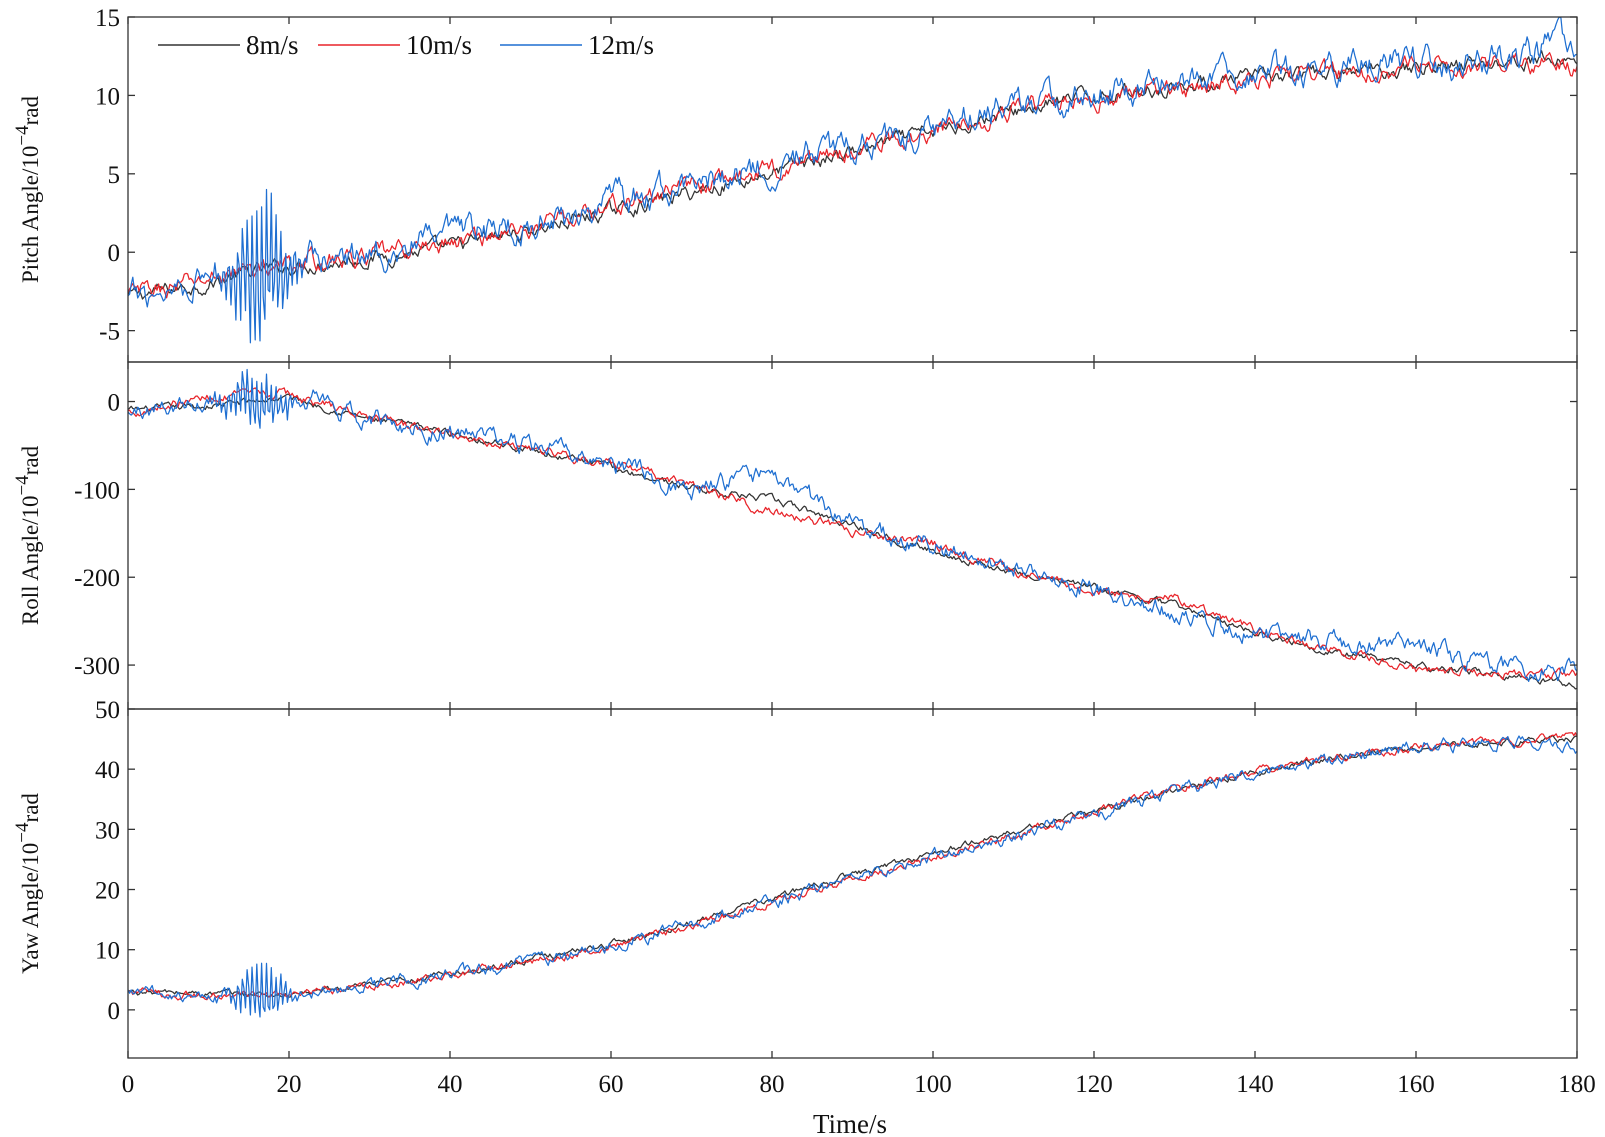  Describe the element at coordinates (107, 710) in the screenshot. I see `y-tick-label: 50` at that location.